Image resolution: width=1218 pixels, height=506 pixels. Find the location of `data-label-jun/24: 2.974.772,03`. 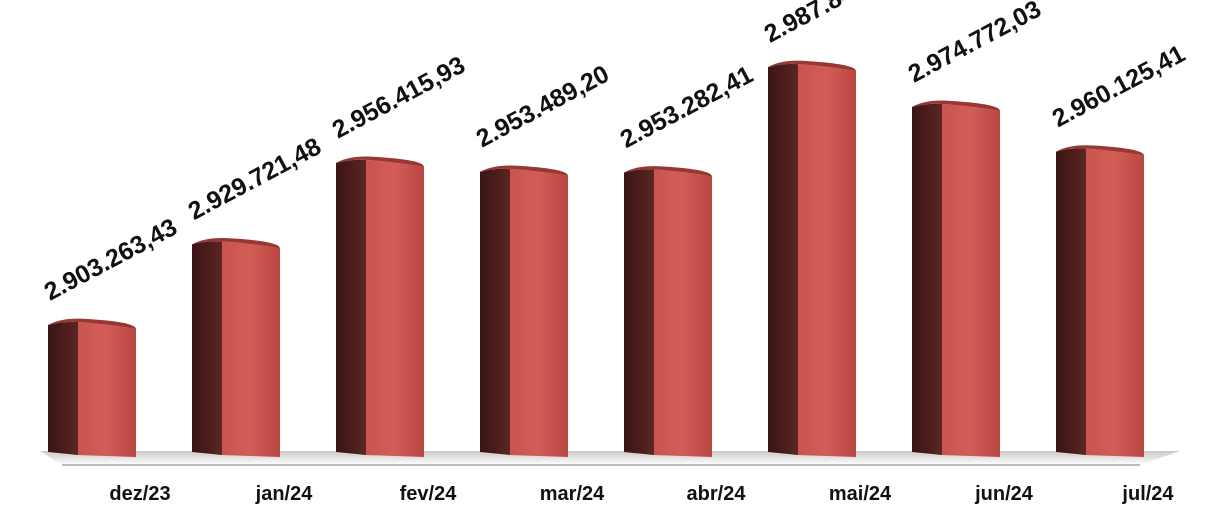

data-label-jun/24: 2.974.772,03 is located at coordinates (975, 44).